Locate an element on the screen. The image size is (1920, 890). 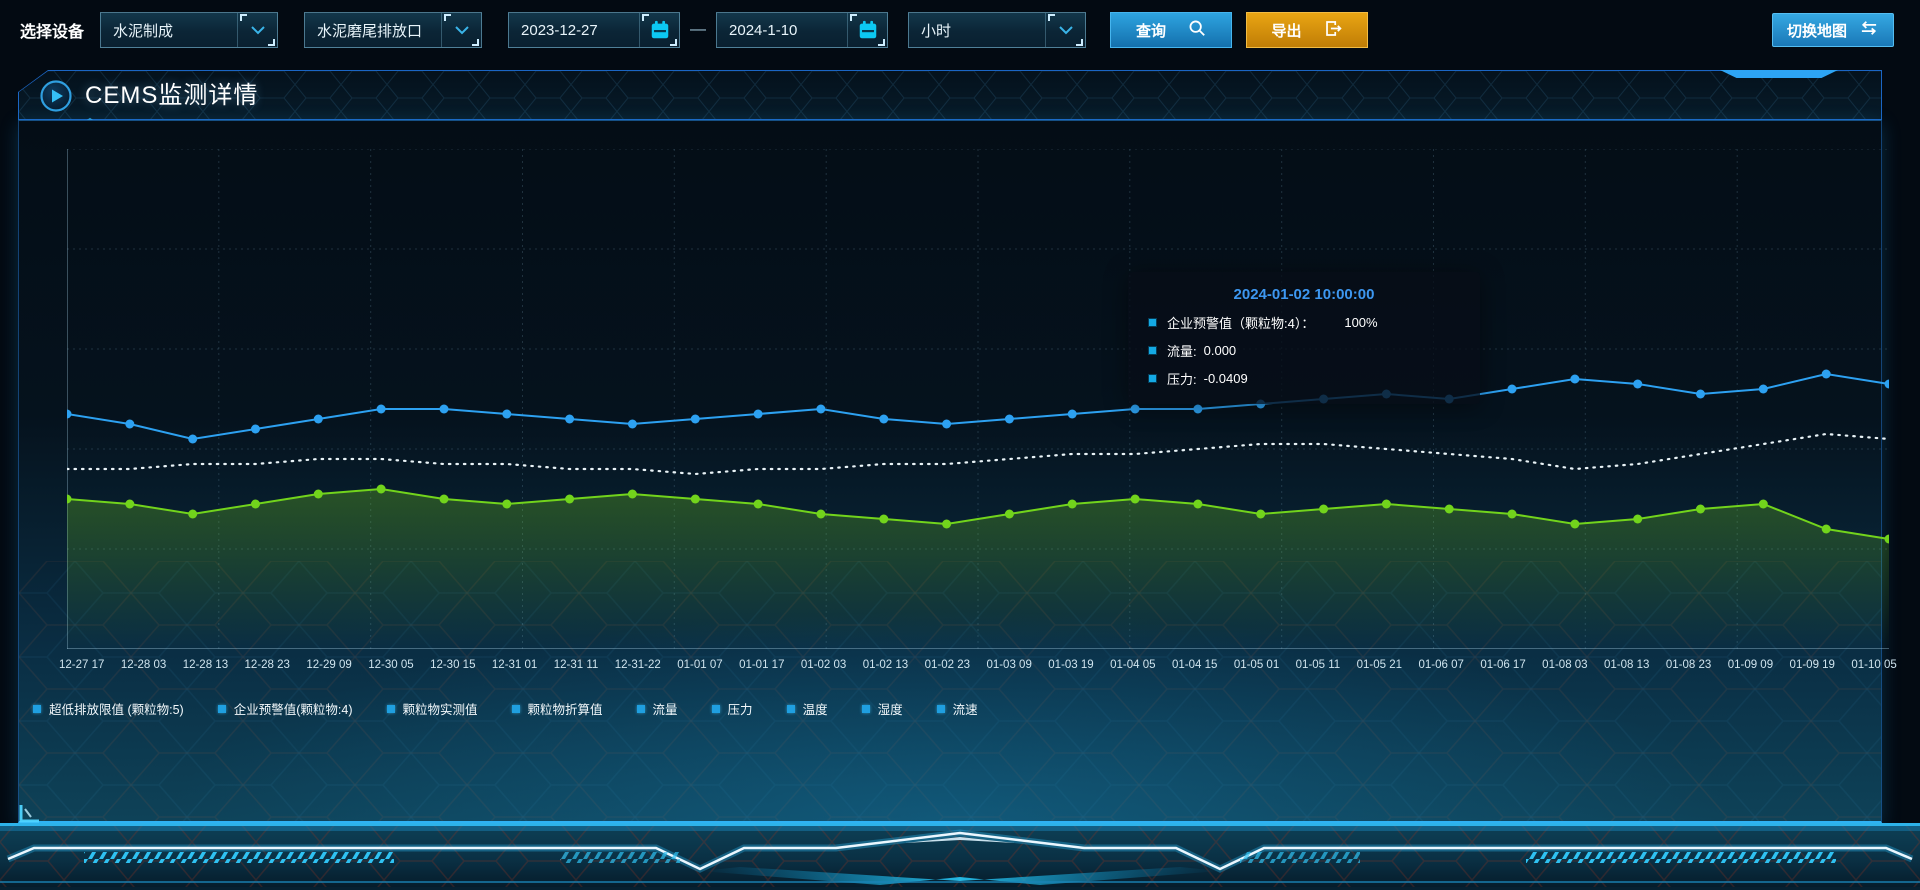
x-axis-label: 12-31 11 is located at coordinates (576, 665).